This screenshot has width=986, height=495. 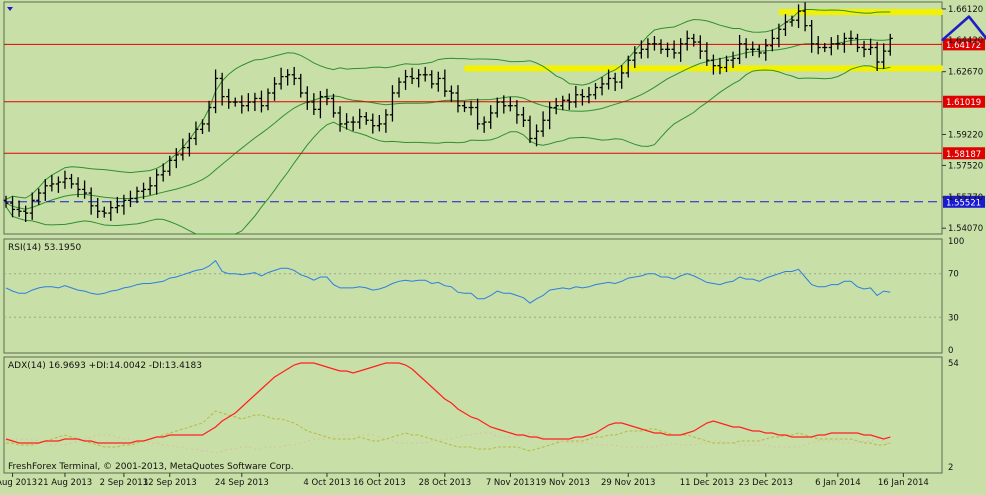 I want to click on time-tick-label: 2 Sep 2013, so click(x=124, y=483).